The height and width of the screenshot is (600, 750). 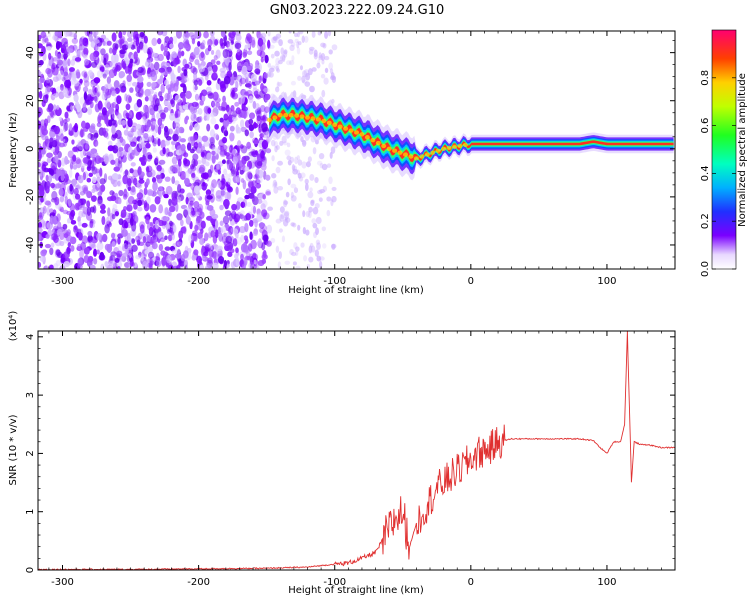 I want to click on colorbar-label: Normalized spectral amplitude, so click(x=742, y=150).